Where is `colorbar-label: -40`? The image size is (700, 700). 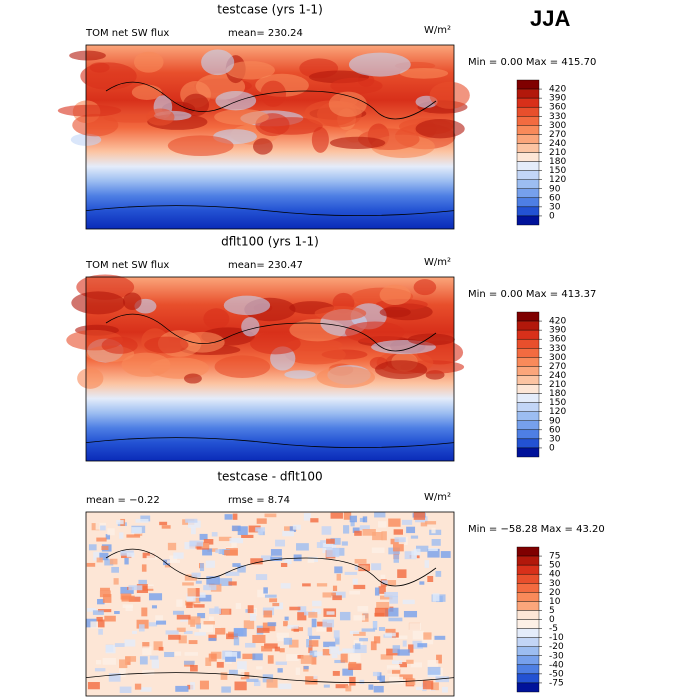 colorbar-label: -40 is located at coordinates (556, 665).